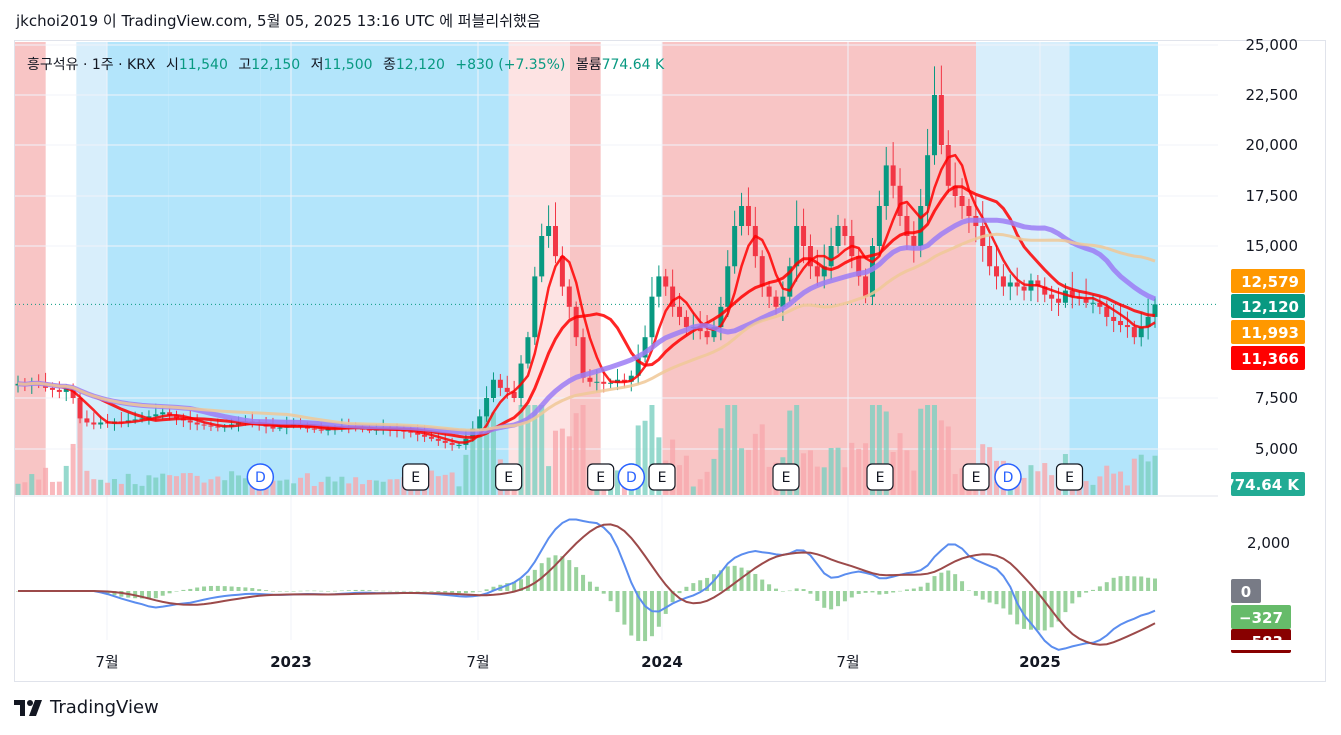 The image size is (1341, 735). I want to click on signal-line, so click(587, 584).